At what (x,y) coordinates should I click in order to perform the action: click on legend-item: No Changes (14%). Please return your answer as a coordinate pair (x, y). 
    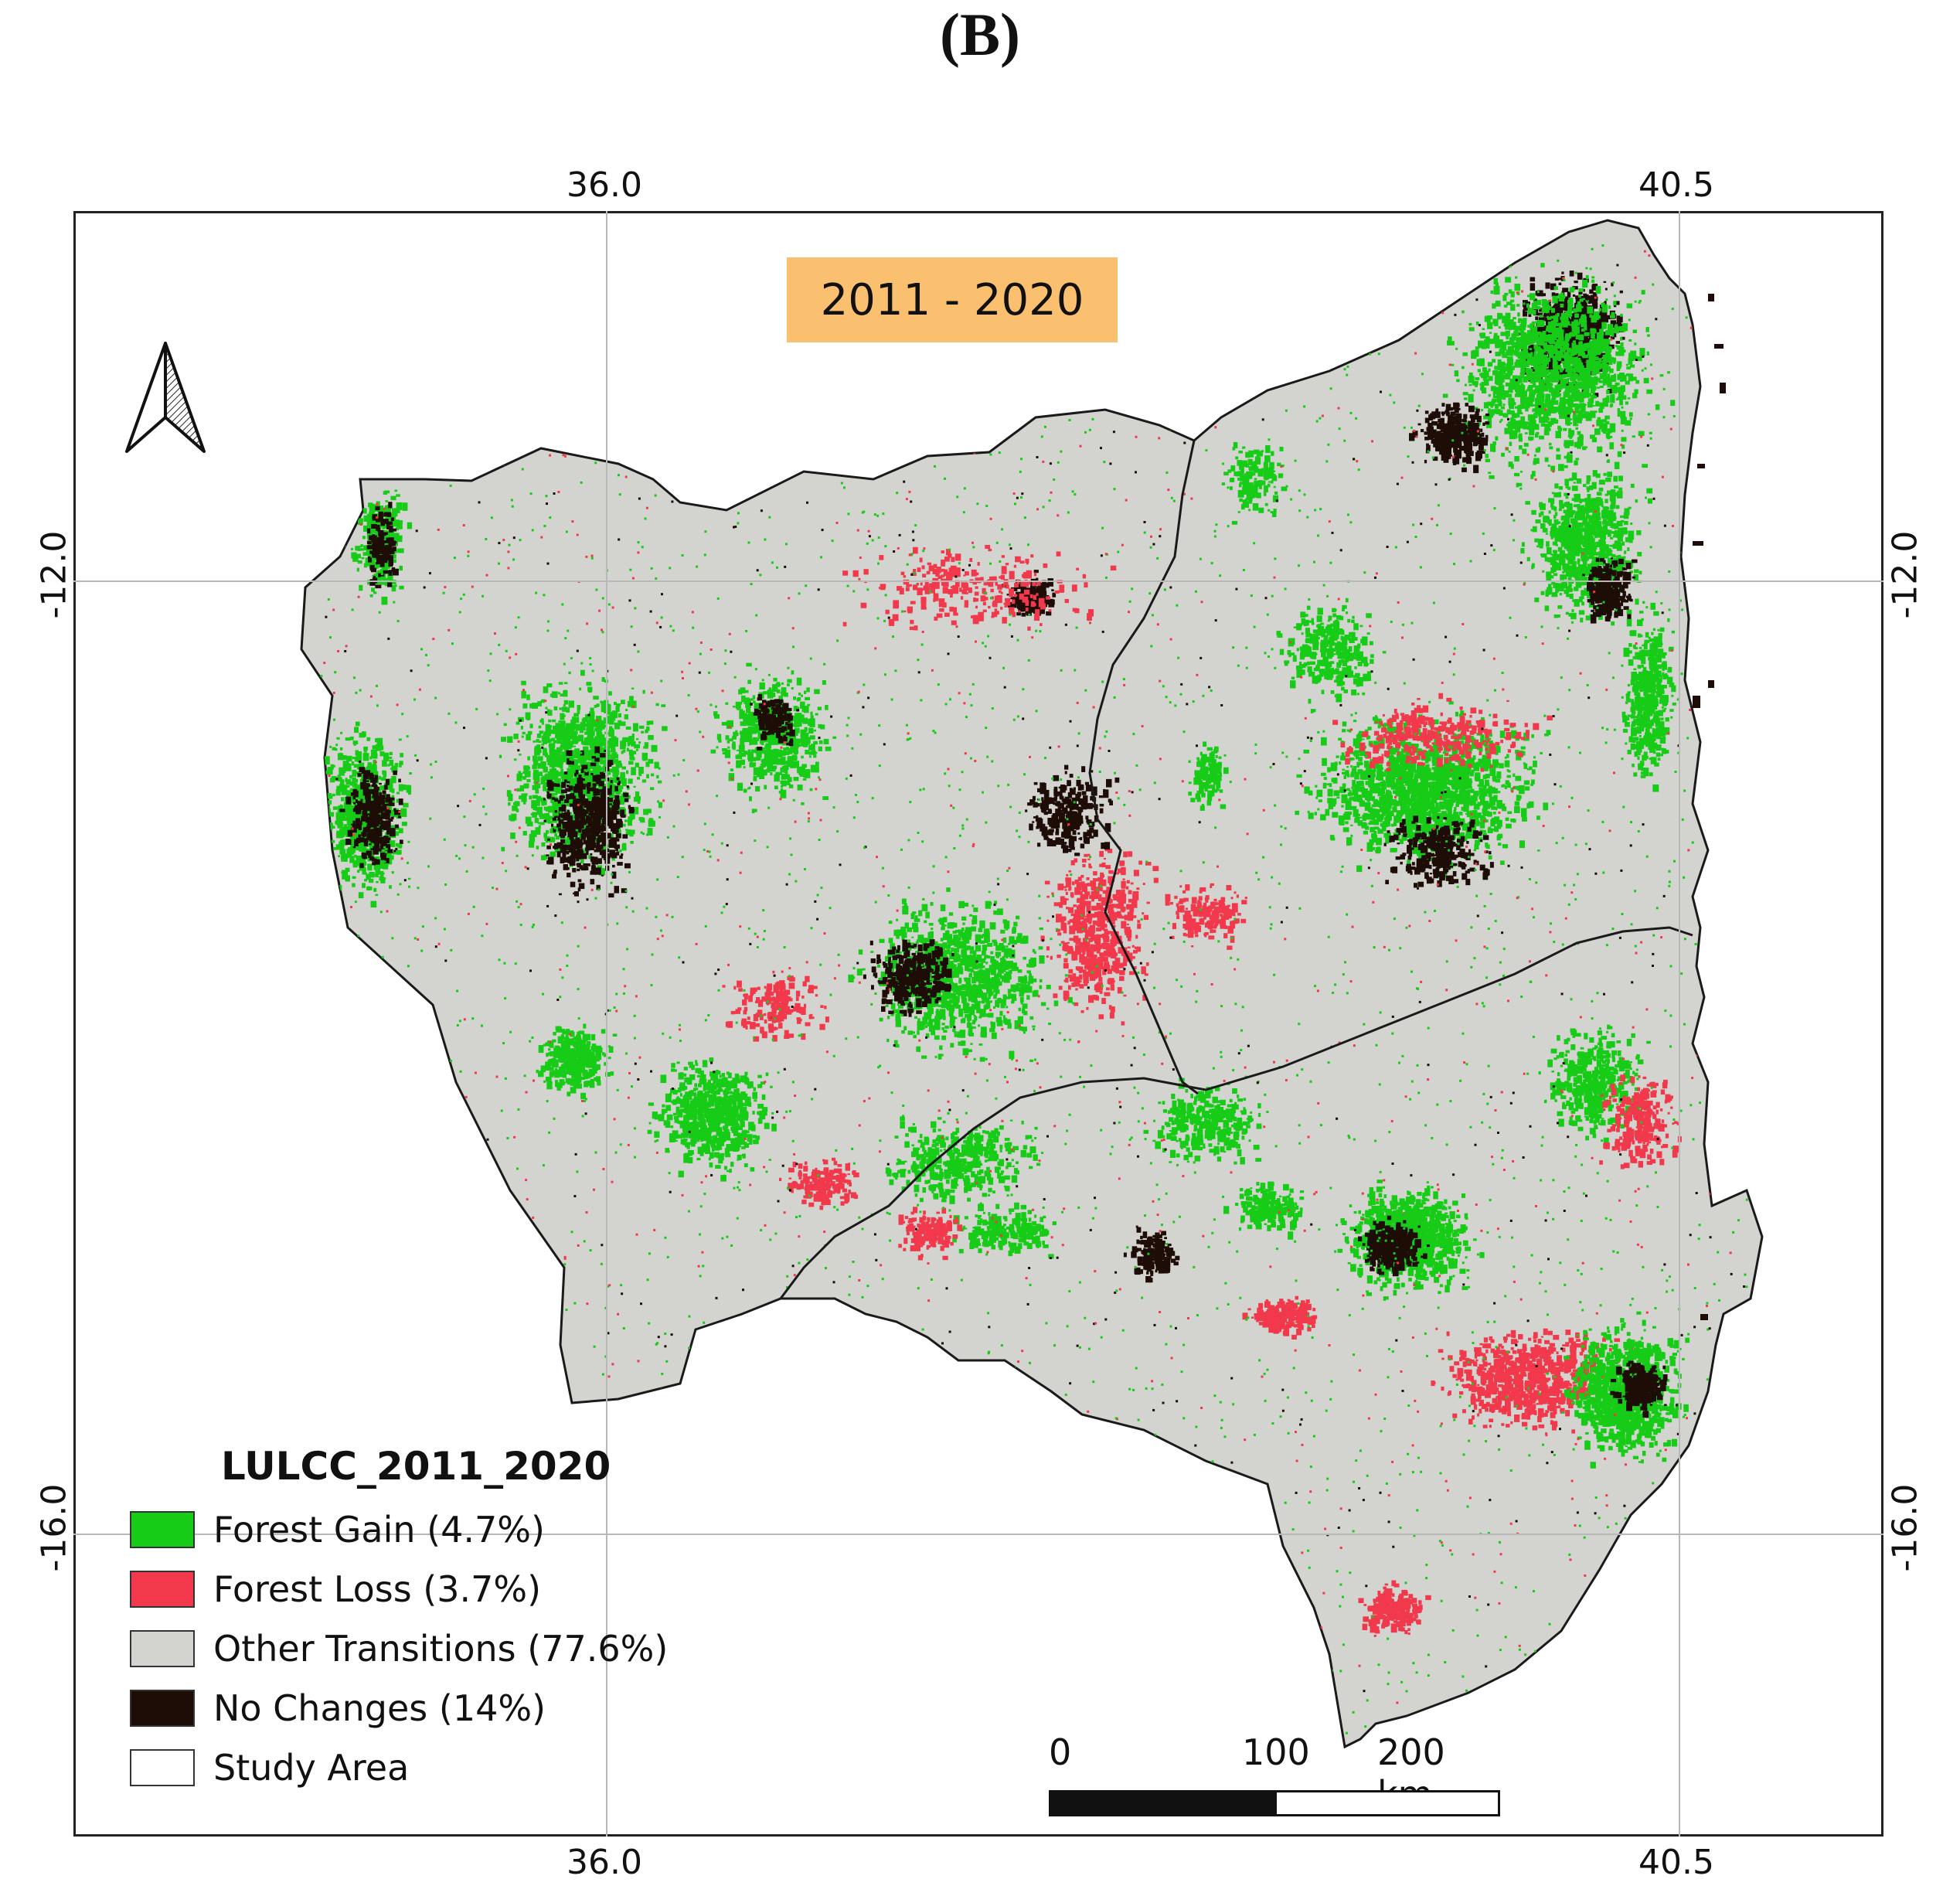
    Looking at the image, I should click on (399, 1708).